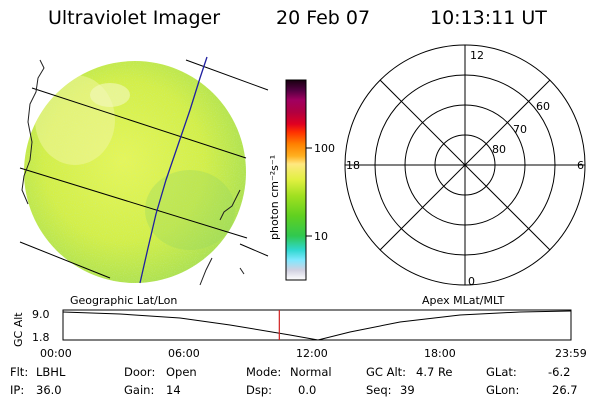 This screenshot has height=400, width=600. I want to click on dsp-key: Dsp:, so click(259, 390).